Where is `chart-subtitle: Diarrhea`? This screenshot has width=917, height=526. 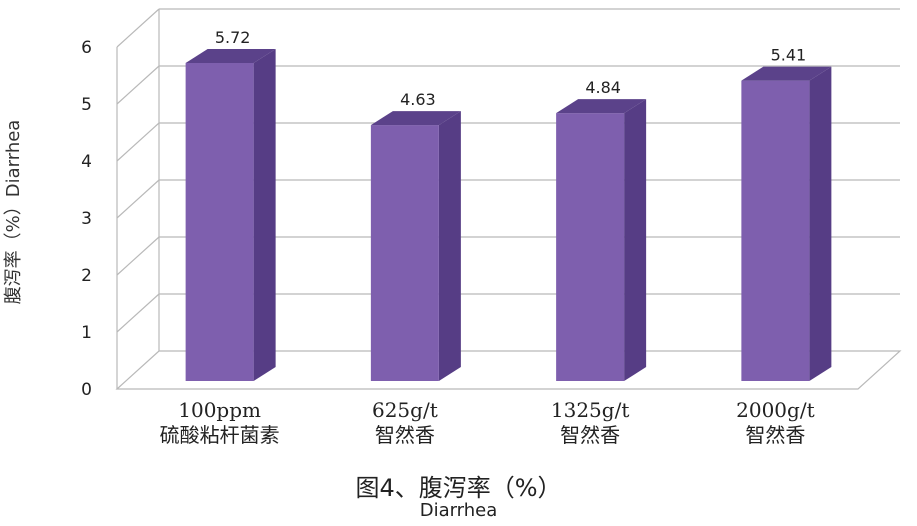
chart-subtitle: Diarrhea is located at coordinates (458, 510).